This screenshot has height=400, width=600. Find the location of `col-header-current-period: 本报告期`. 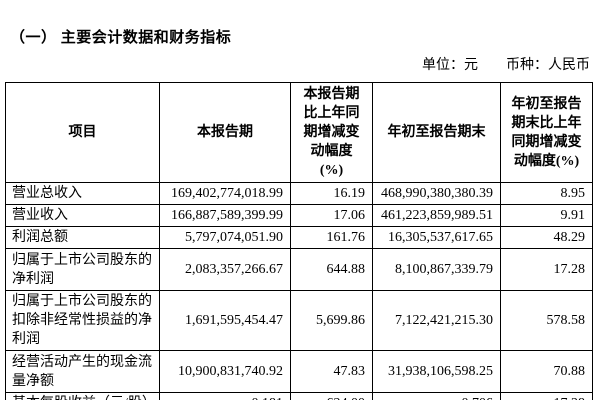

col-header-current-period: 本报告期 is located at coordinates (225, 132).